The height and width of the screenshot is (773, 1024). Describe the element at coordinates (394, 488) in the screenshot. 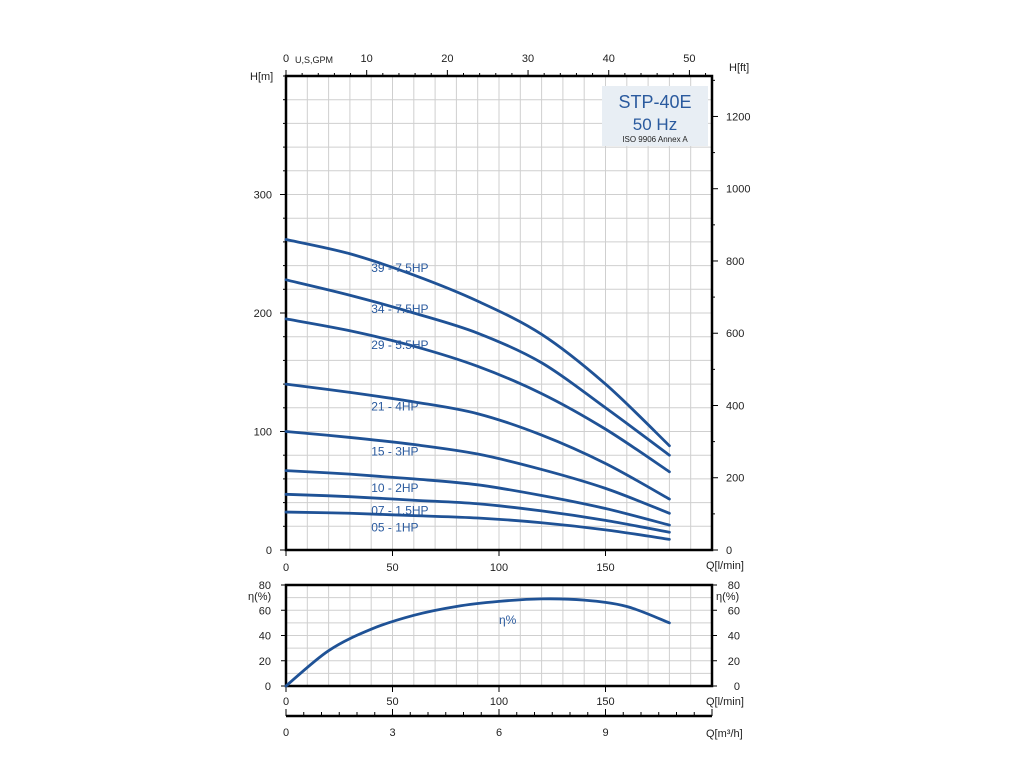

I see `head-curve-label: 10 - 2HP` at that location.